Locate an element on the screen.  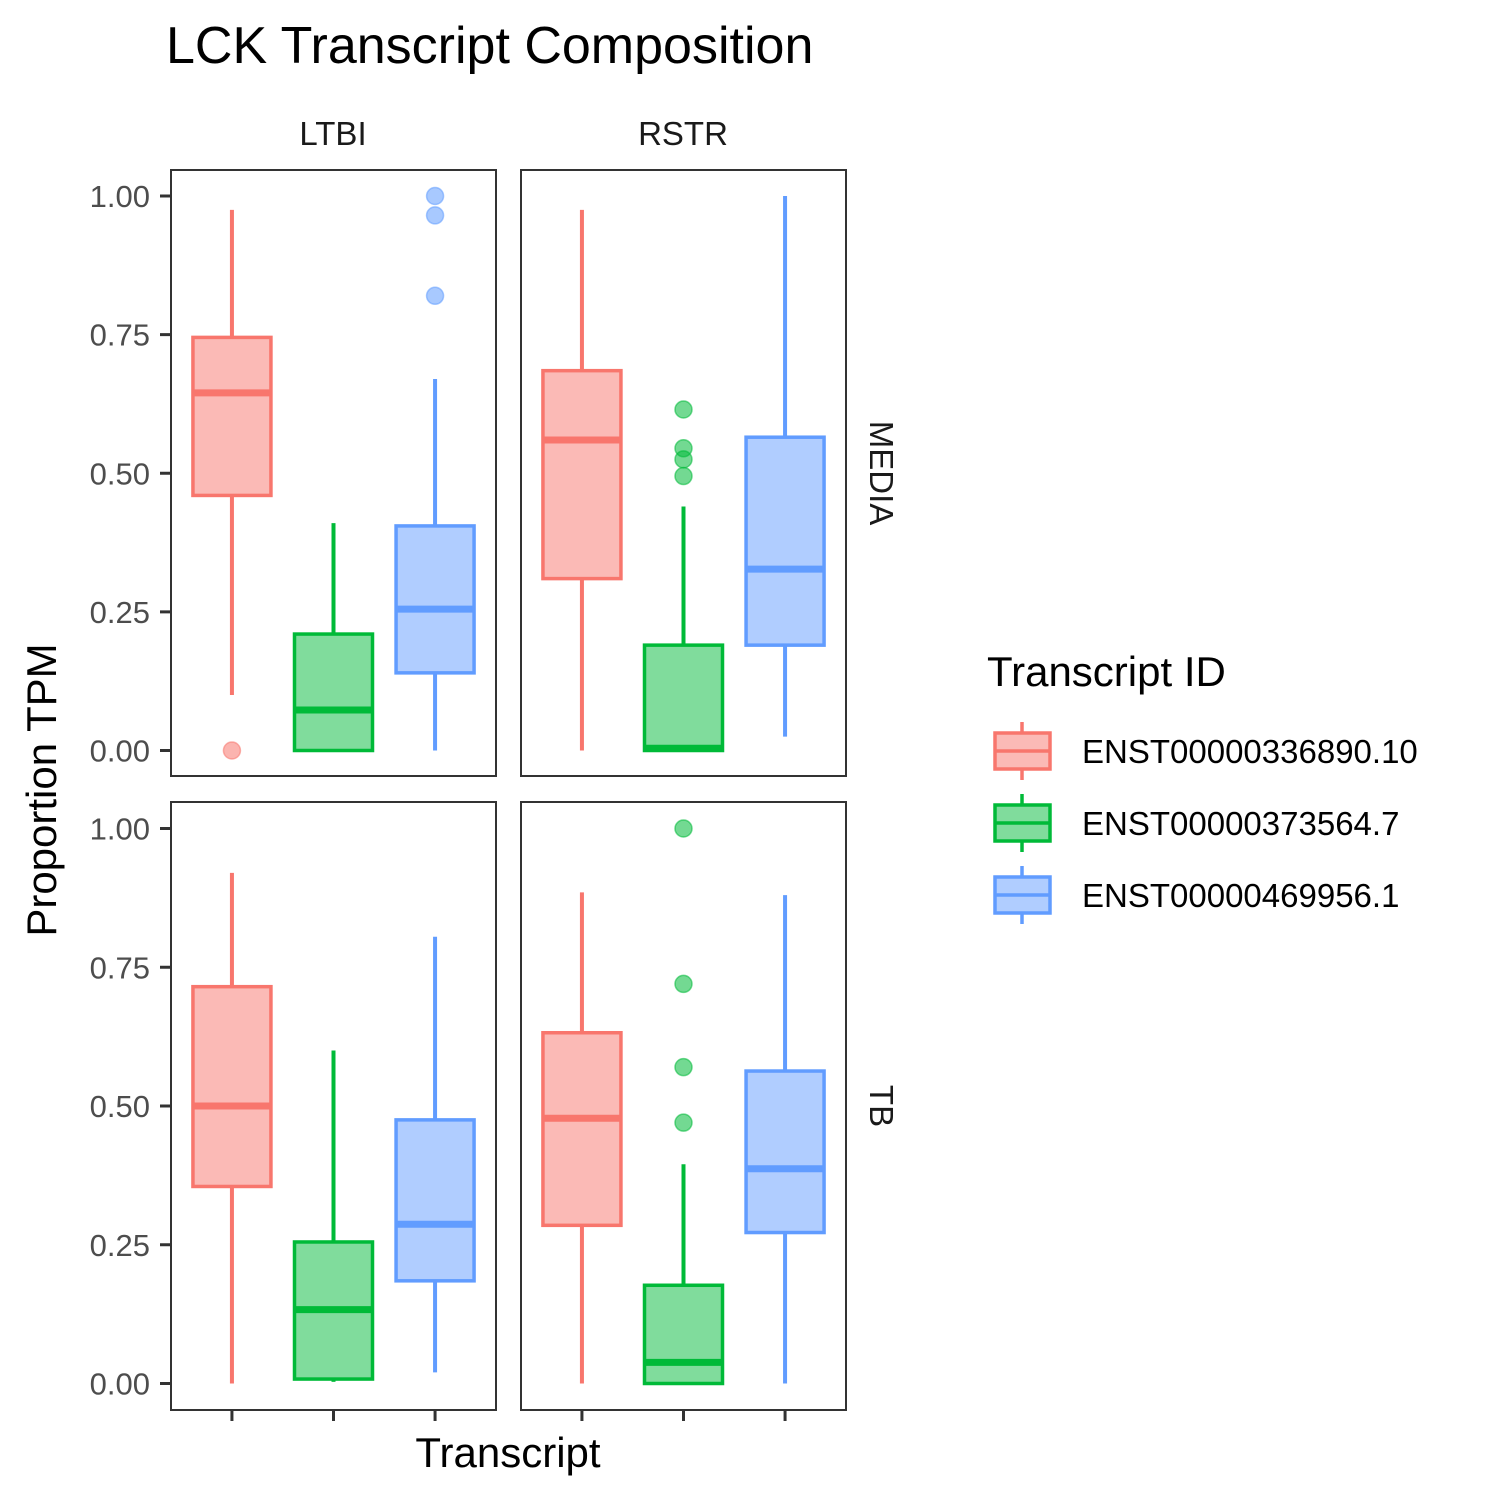
y-axis-media: 0.00 0.25 0.50 0.75 1.00 is located at coordinates (130, 474).